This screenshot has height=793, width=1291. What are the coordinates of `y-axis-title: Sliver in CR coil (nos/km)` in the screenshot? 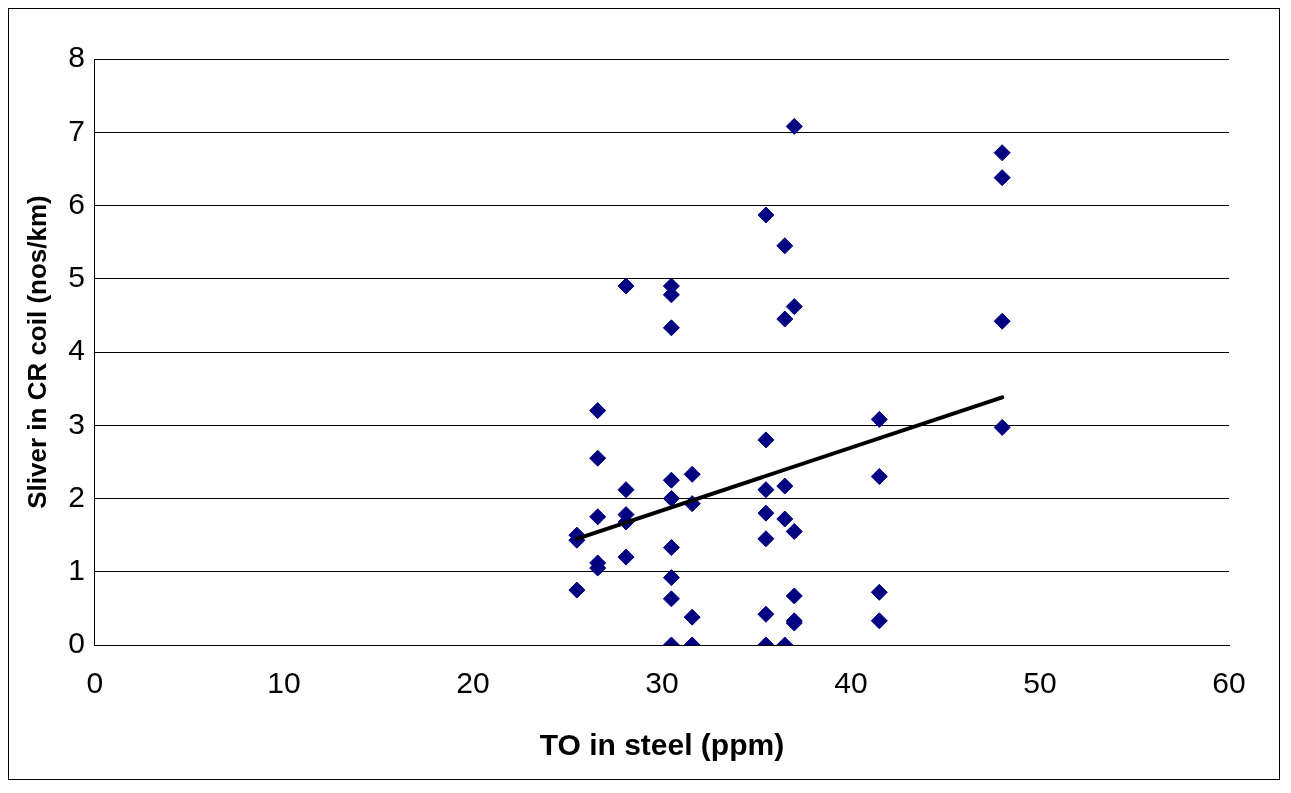 It's located at (36, 352).